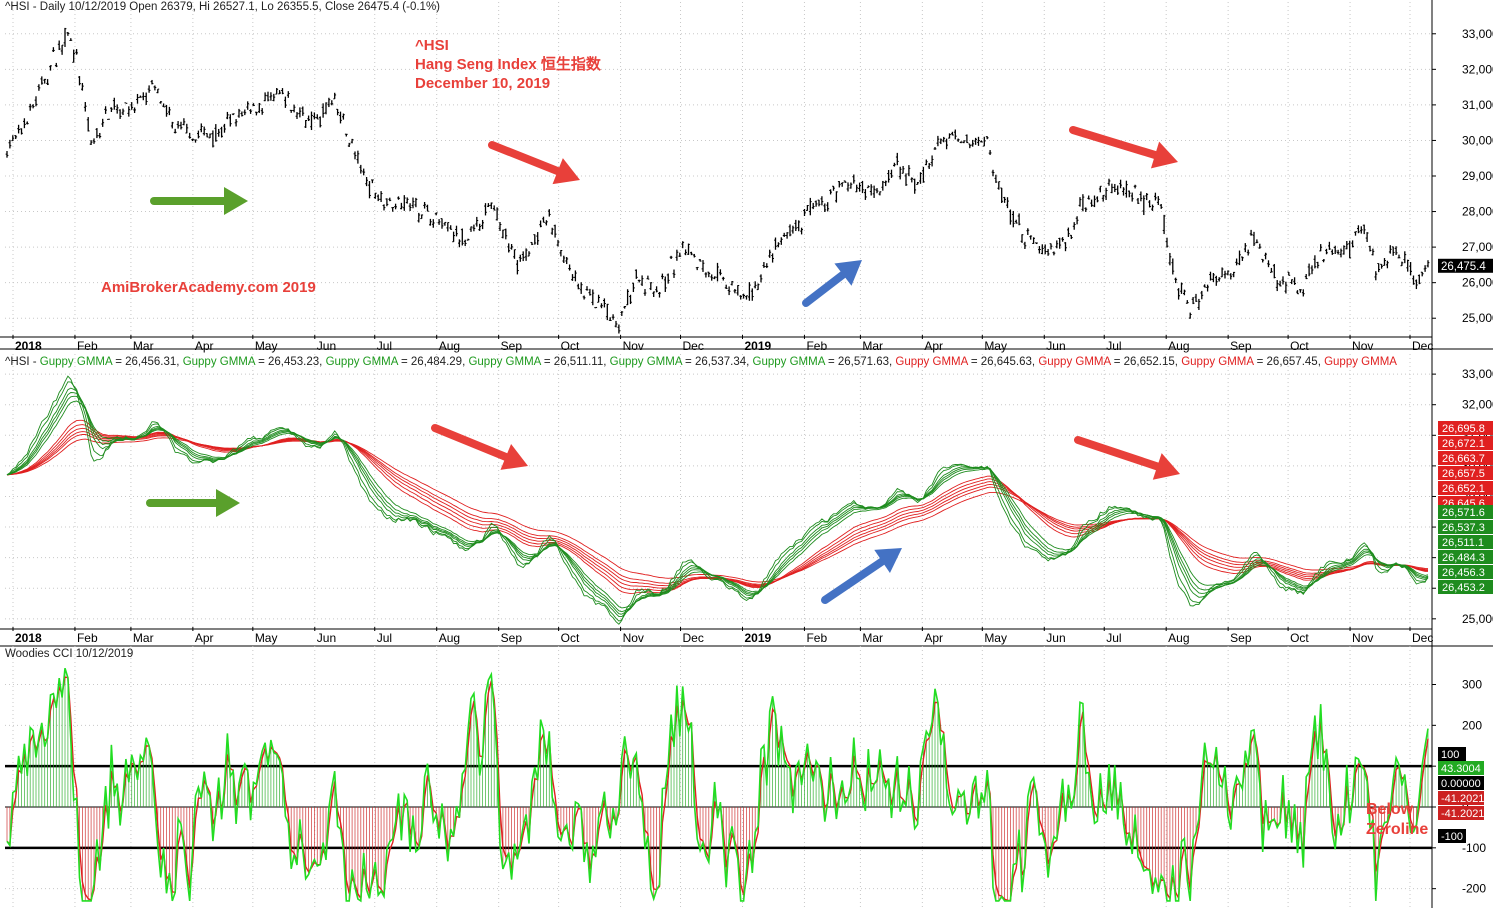 Image resolution: width=1493 pixels, height=908 pixels. Describe the element at coordinates (28, 638) in the screenshot. I see `x-tick-label: 2018` at that location.